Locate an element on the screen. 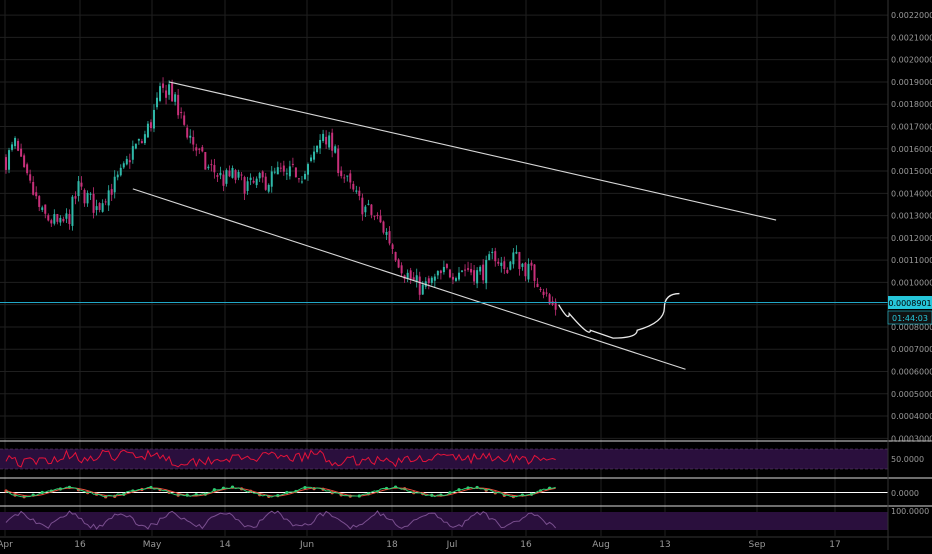 The image size is (932, 554). price-tick-label: 0.0010000 is located at coordinates (911, 282).